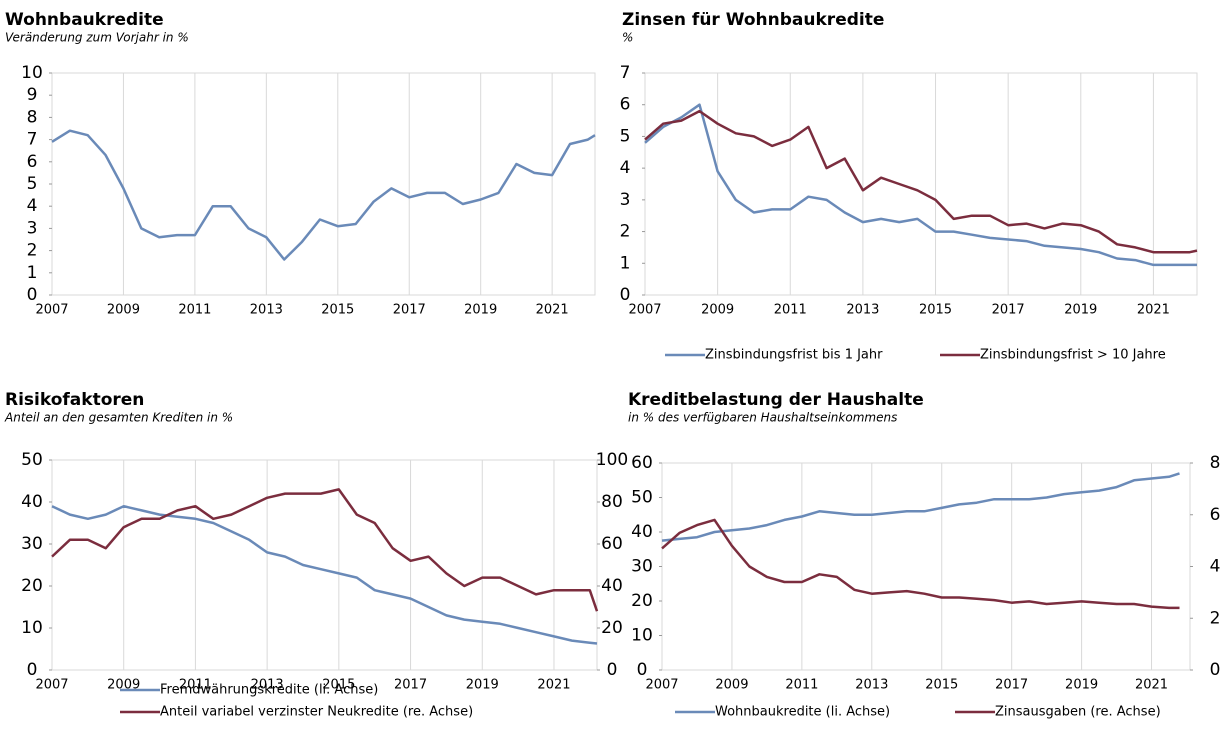 This screenshot has height=749, width=1224. What do you see at coordinates (627, 38) in the screenshot?
I see `chart-subtitle: %` at bounding box center [627, 38].